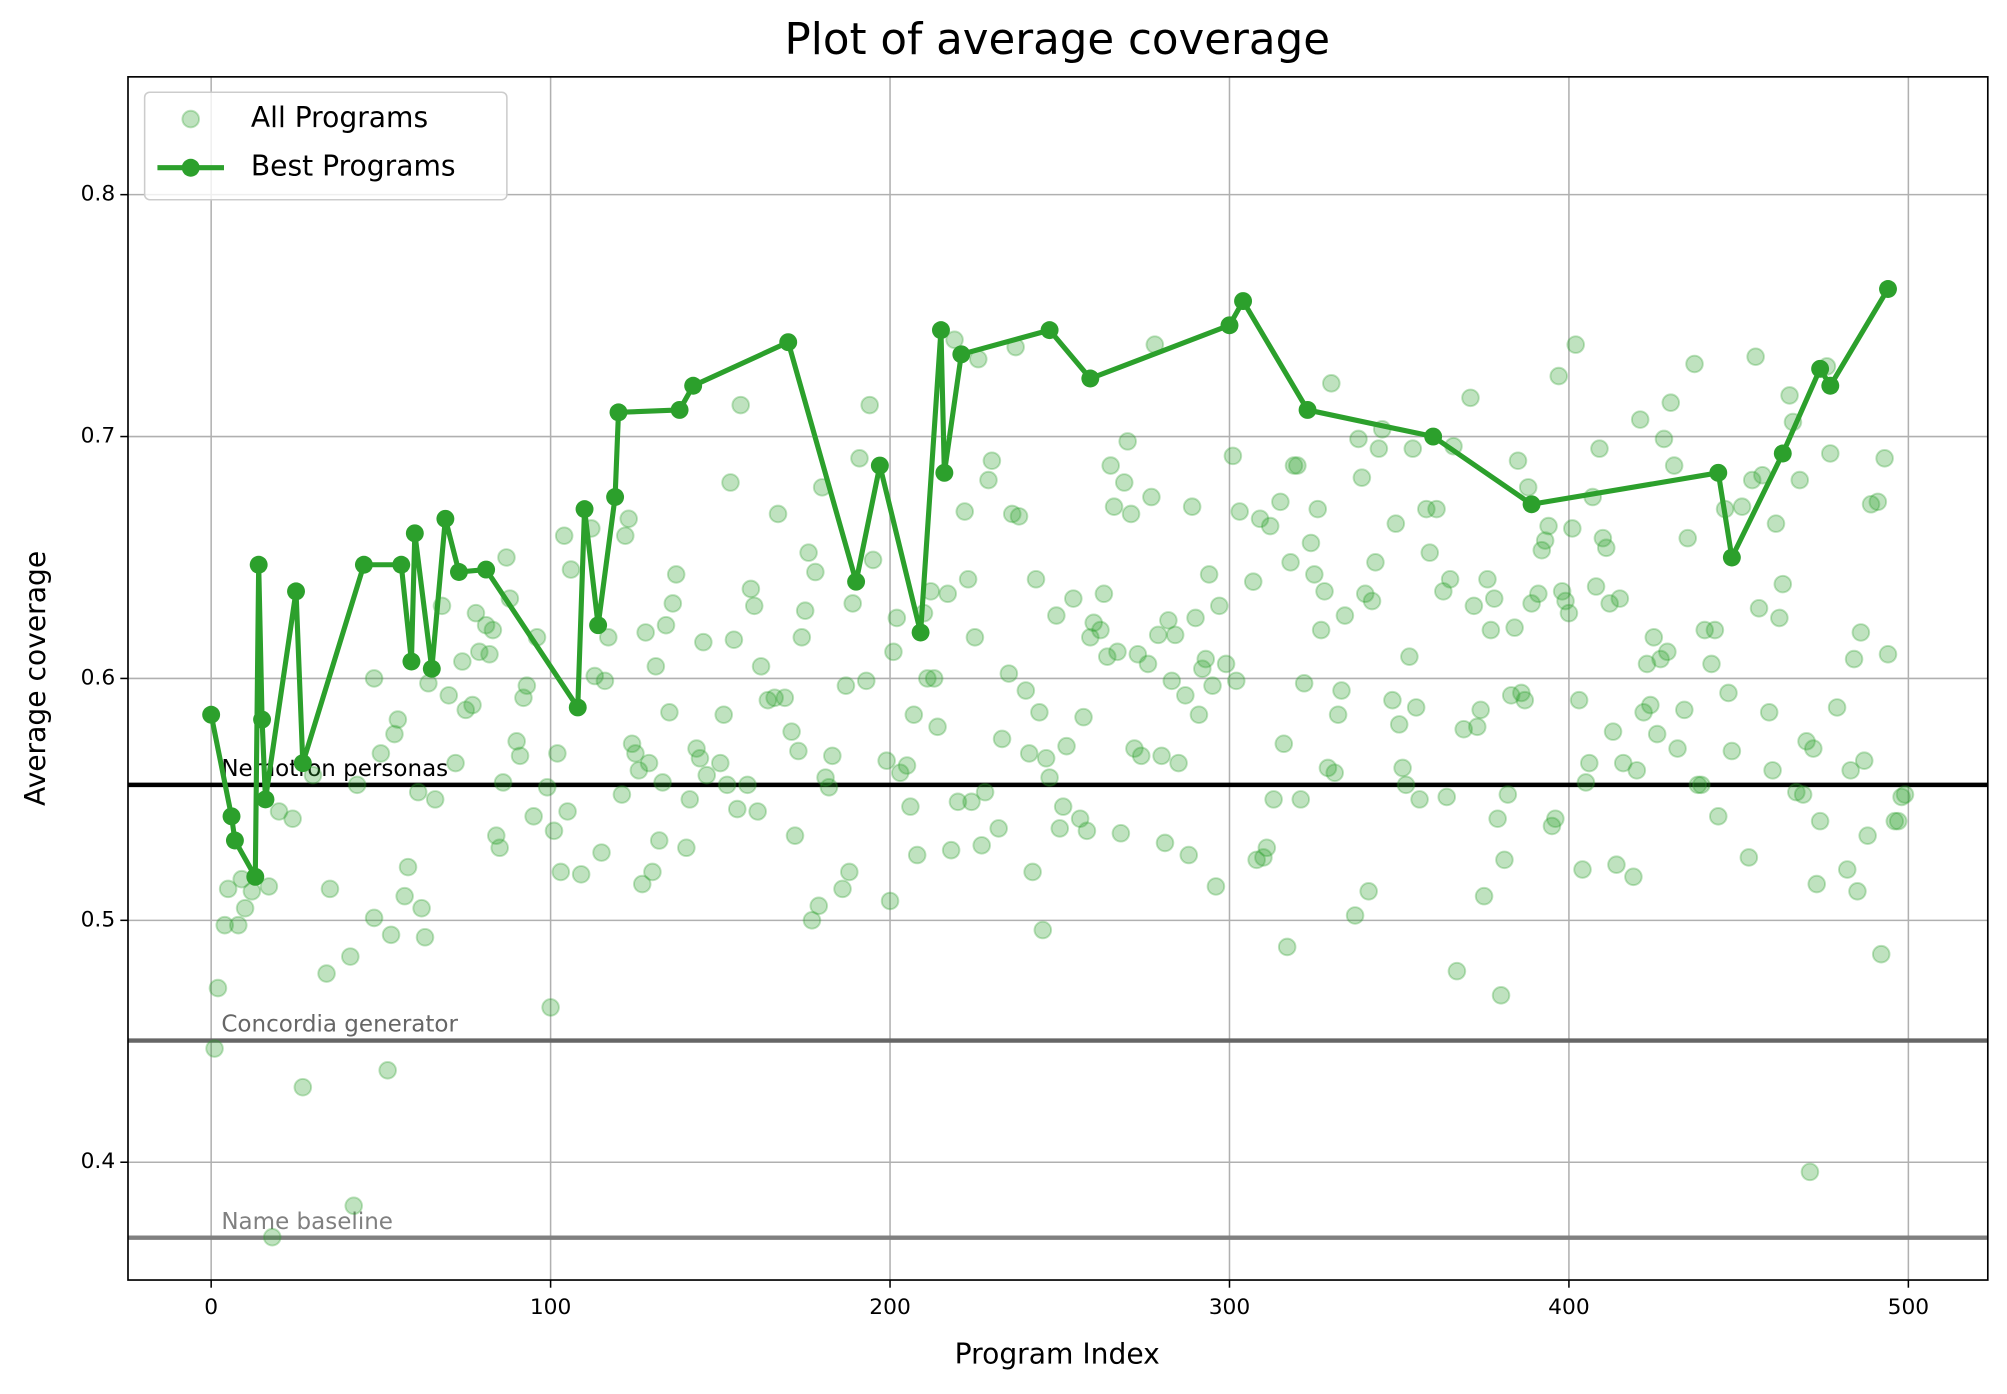 This screenshot has height=1394, width=2007. Describe the element at coordinates (1569, 1307) in the screenshot. I see `x-tick-label: 400` at that location.